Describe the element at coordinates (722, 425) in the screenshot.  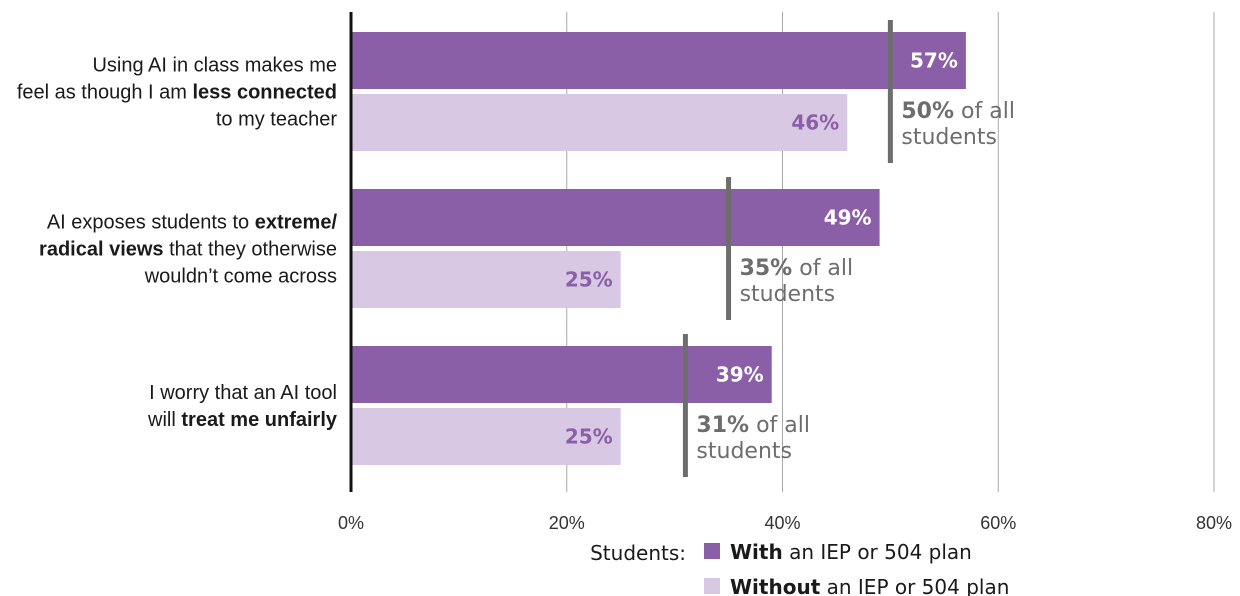
I see `all-students-value: 31%` at that location.